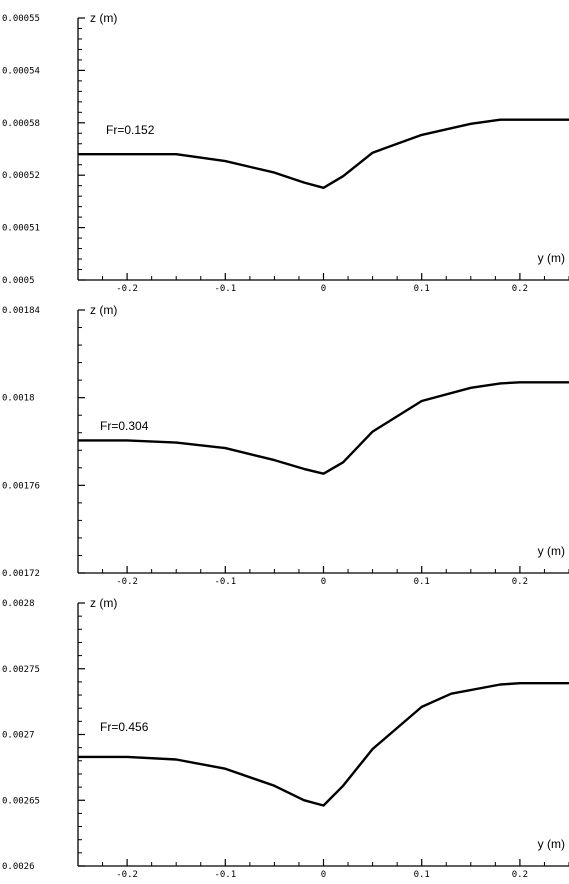 The height and width of the screenshot is (884, 569). What do you see at coordinates (18, 867) in the screenshot?
I see `y-tick-label: 0.0026` at bounding box center [18, 867].